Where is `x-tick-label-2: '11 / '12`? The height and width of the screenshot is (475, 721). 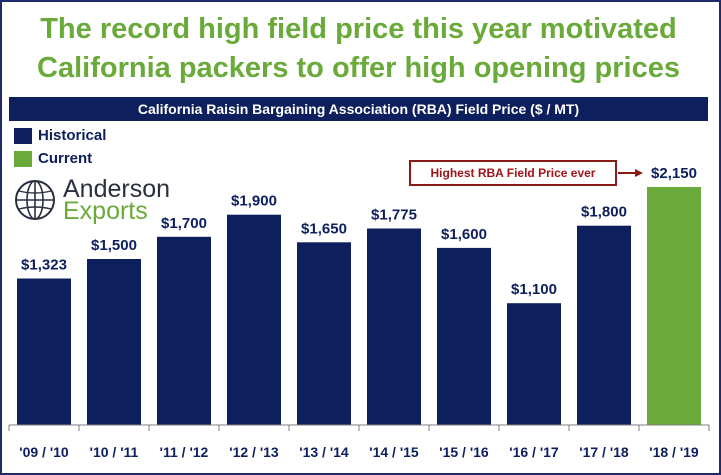 x-tick-label-2: '11 / '12 is located at coordinates (184, 452).